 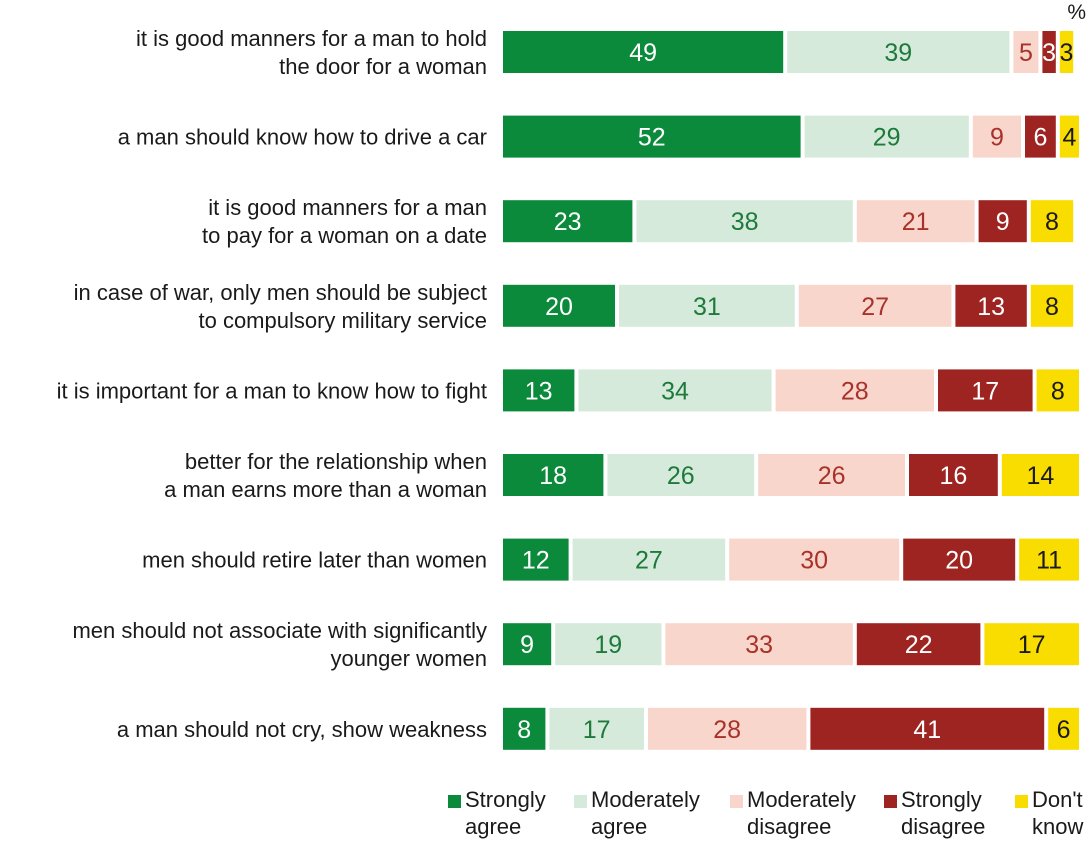 I want to click on category-label-line: a man should not cry, show weakness, so click(x=302, y=729).